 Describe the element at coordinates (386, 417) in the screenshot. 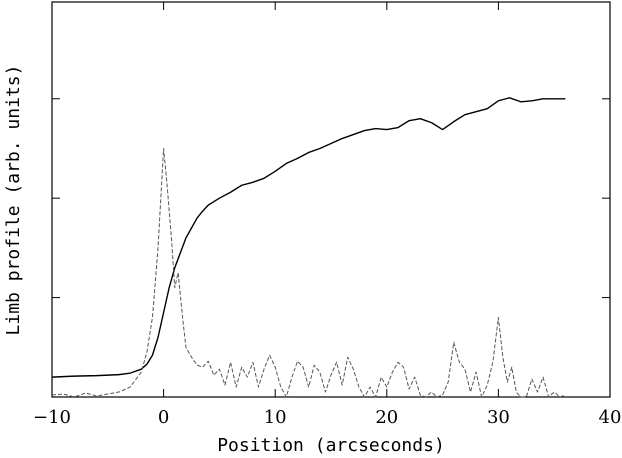

I see `x-tick-label: 20` at that location.